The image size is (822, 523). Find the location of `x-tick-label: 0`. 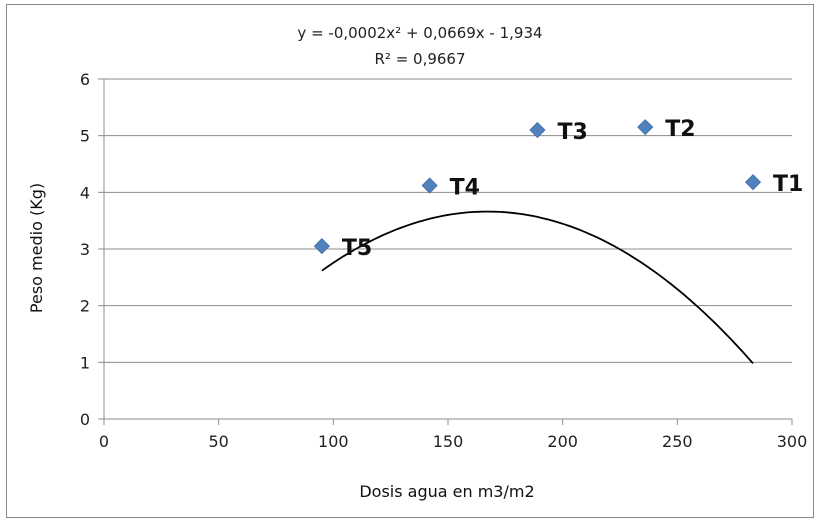

x-tick-label: 0 is located at coordinates (104, 441).